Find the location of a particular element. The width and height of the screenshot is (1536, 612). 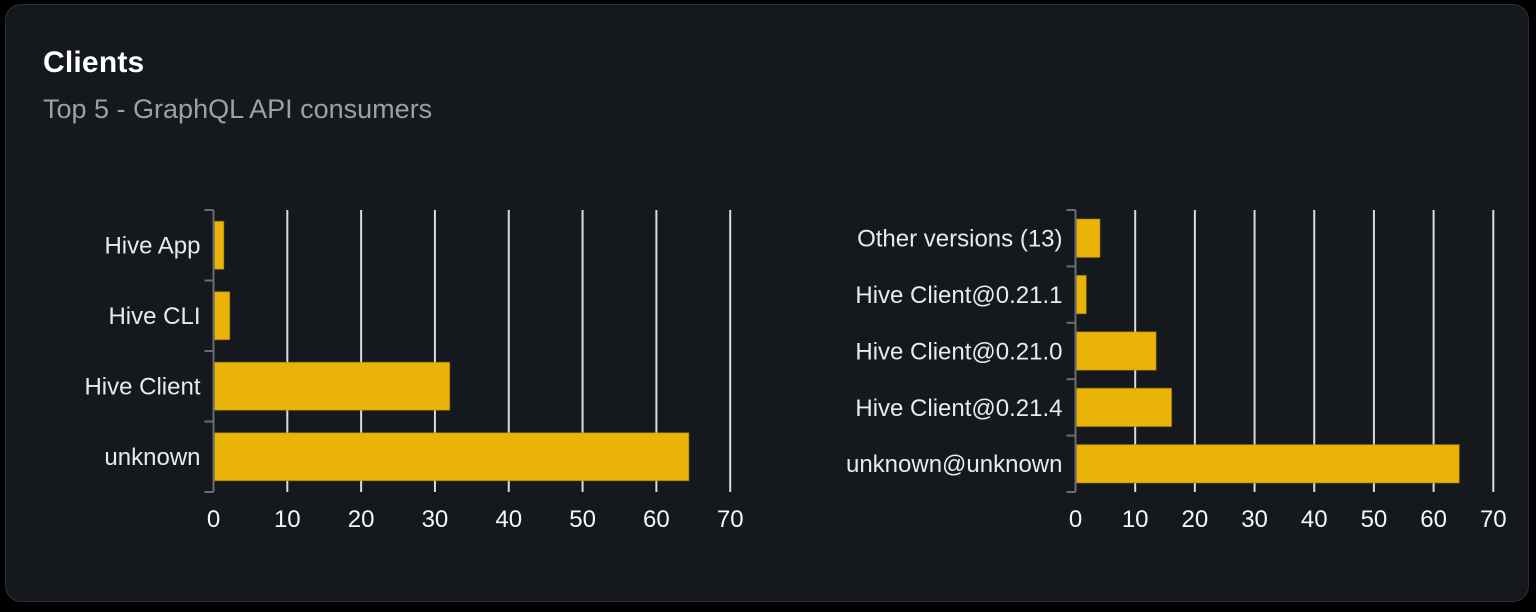

category-label: Hive Client is located at coordinates (142, 387).